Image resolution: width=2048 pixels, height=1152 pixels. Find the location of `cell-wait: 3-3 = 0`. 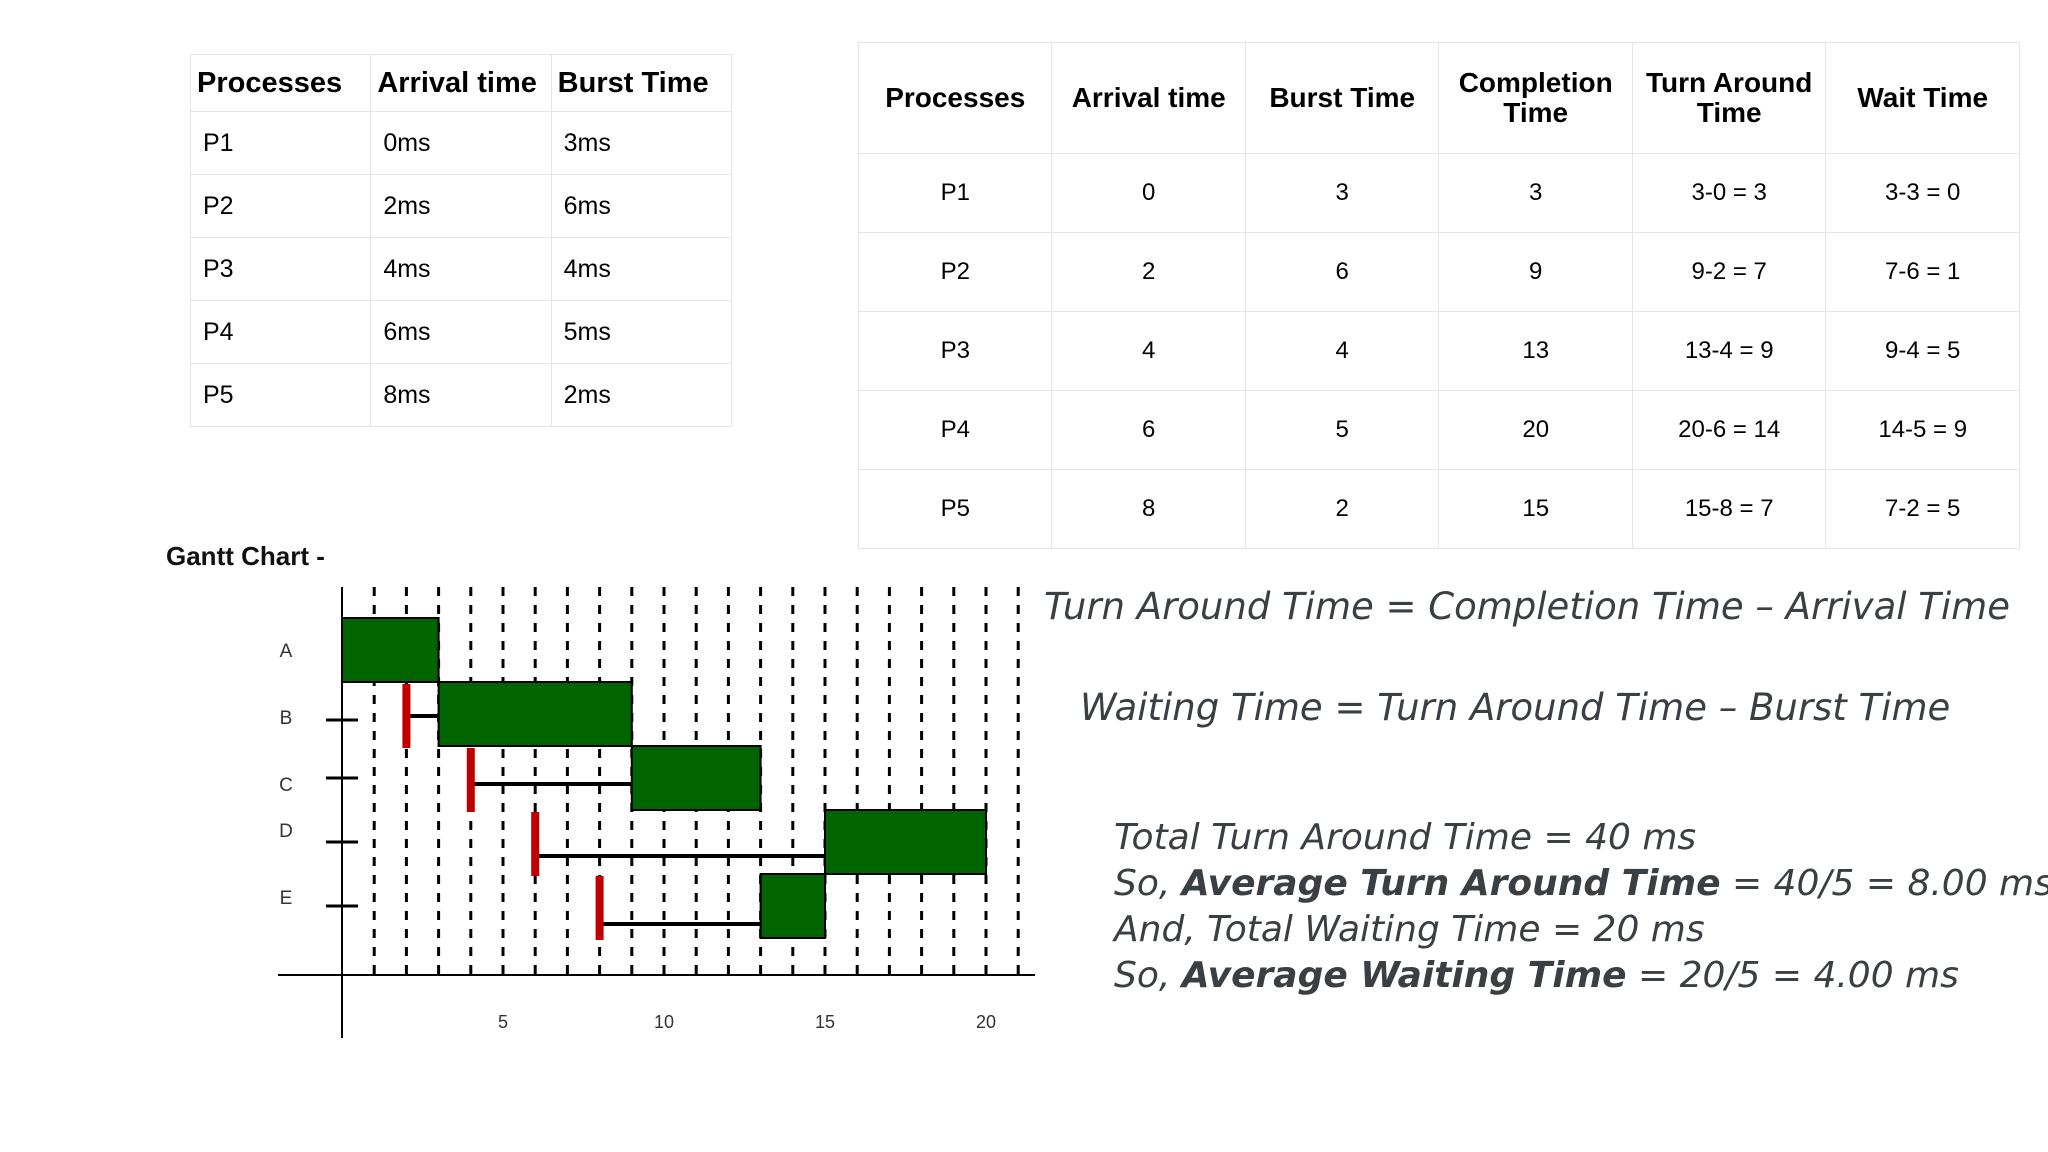

cell-wait: 3-3 = 0 is located at coordinates (1922, 193).